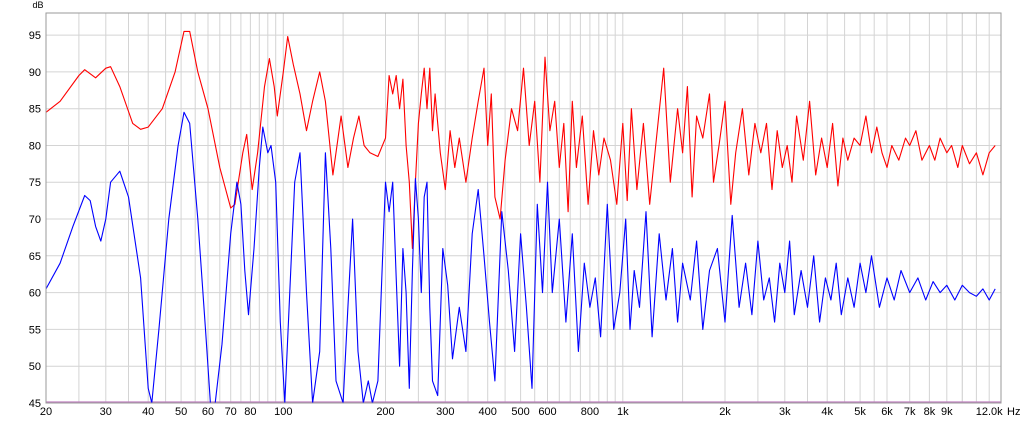 This screenshot has height=425, width=1024. Describe the element at coordinates (623, 412) in the screenshot. I see `x-tick-label: 1k` at that location.